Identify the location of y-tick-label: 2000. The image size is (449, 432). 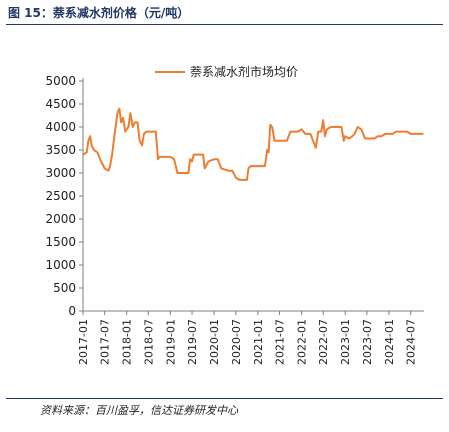
(60, 219).